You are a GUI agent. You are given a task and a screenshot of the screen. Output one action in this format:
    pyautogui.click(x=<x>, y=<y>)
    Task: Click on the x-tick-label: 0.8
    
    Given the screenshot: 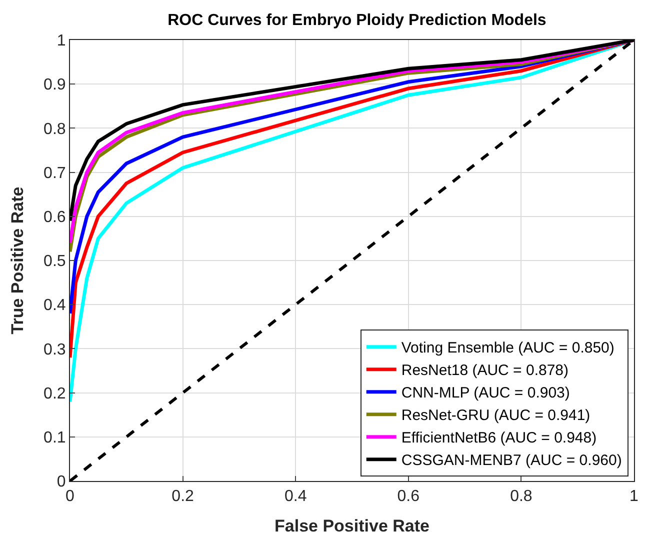 What is the action you would take?
    pyautogui.click(x=521, y=497)
    